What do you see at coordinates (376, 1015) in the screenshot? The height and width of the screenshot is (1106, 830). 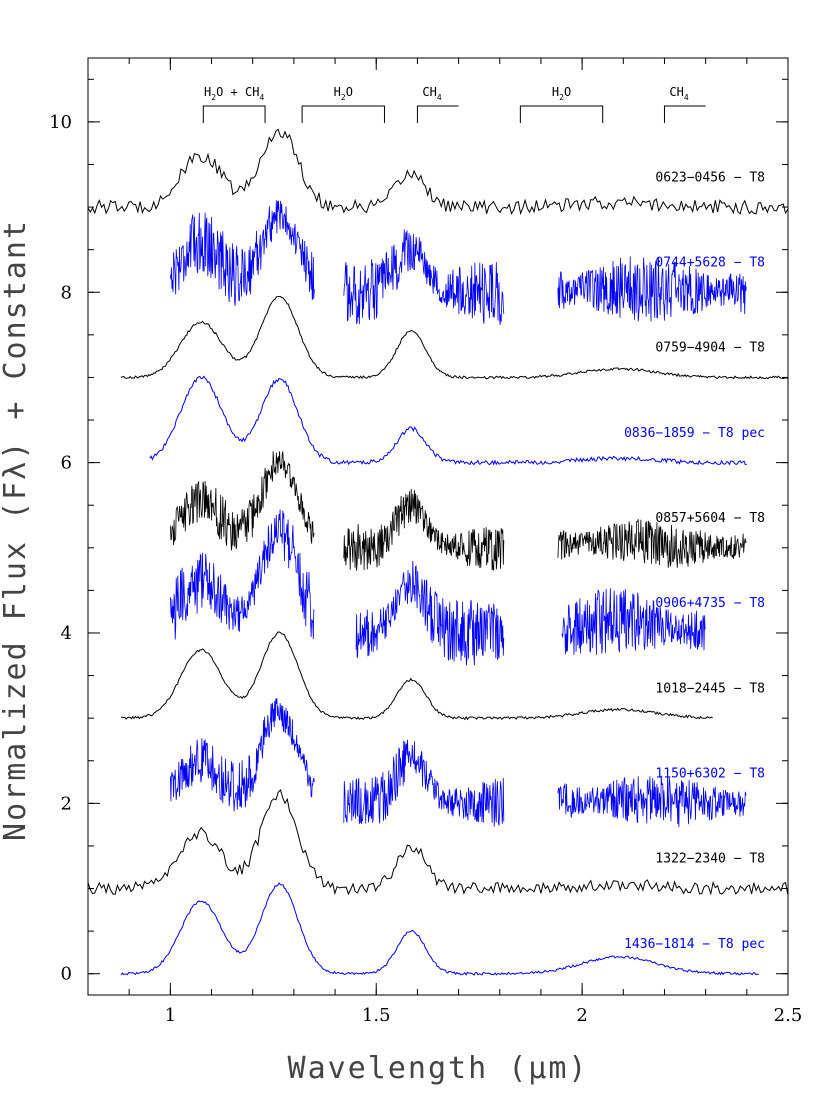 I see `x-tick-label: 1.5` at bounding box center [376, 1015].